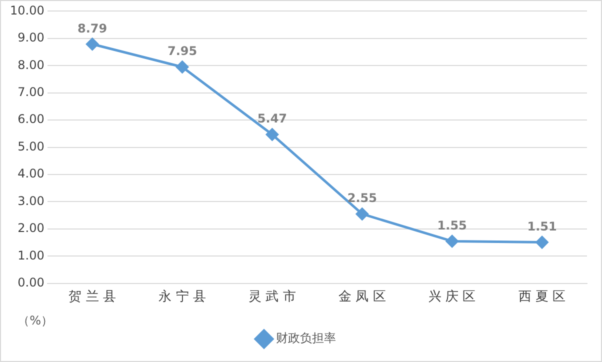  Describe the element at coordinates (31, 283) in the screenshot. I see `y-tick-label: 0.00` at that location.